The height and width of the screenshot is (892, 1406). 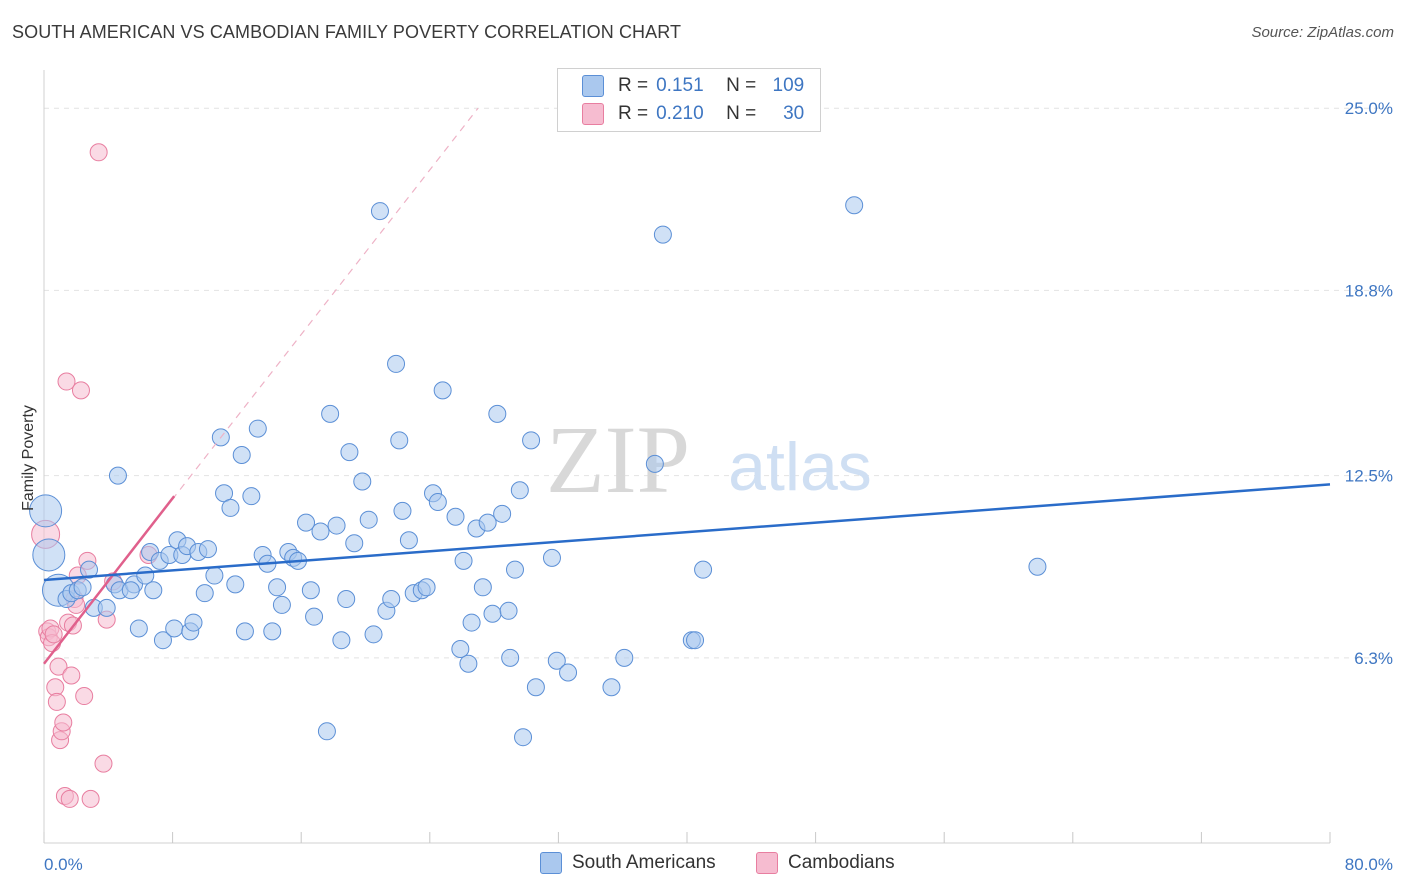 I want to click on legend-r-label: R =, so click(x=633, y=113).